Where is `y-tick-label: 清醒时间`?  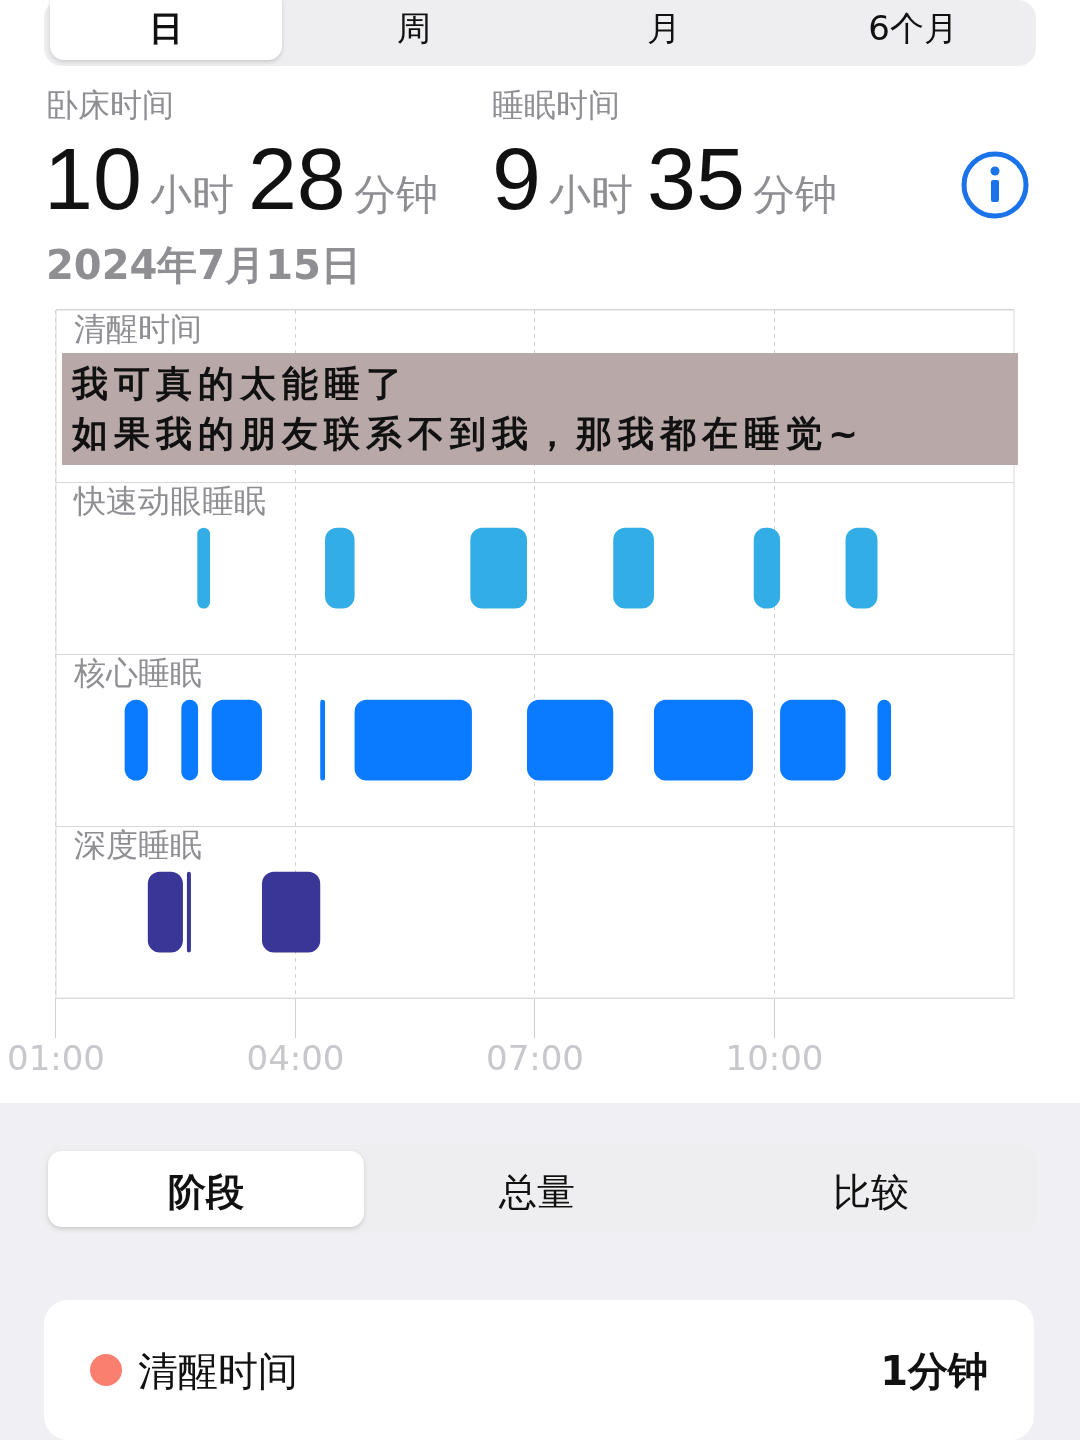 y-tick-label: 清醒时间 is located at coordinates (137, 329).